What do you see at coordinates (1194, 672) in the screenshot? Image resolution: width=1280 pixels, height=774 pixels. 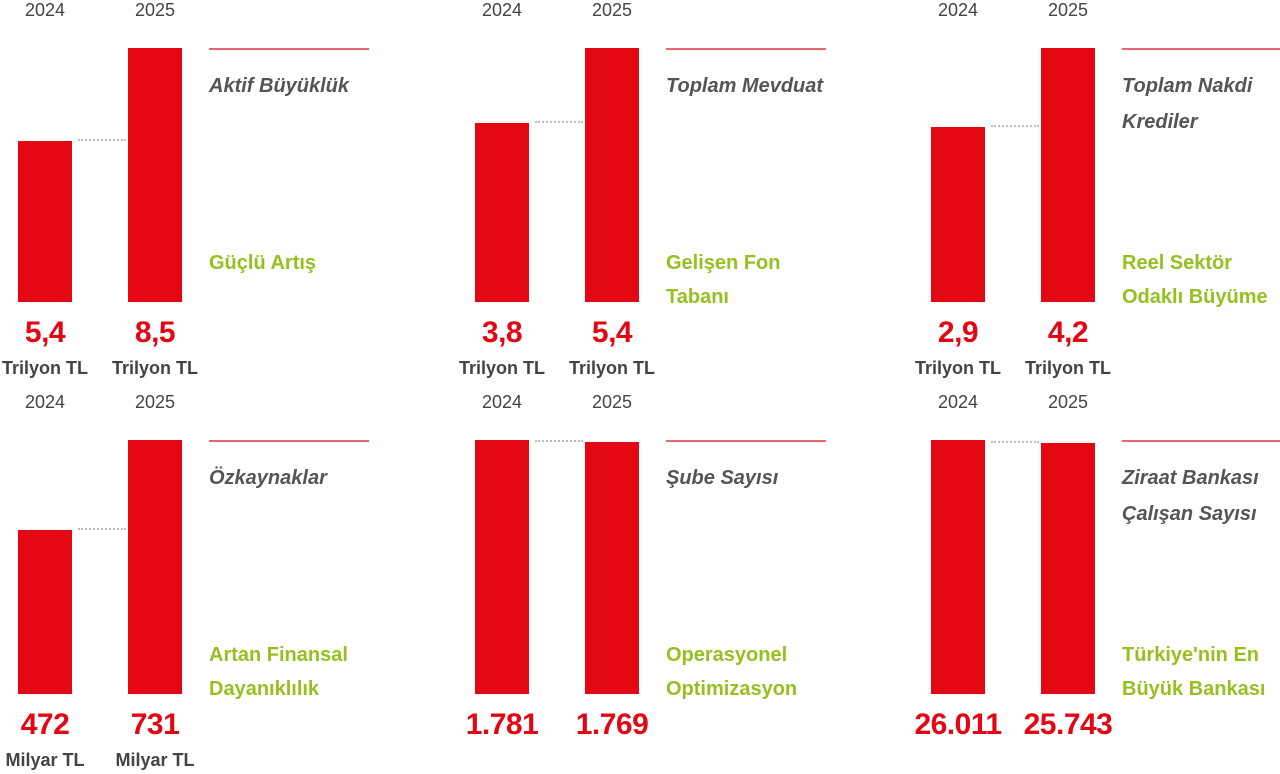 I see `chart-subtitle: Türkiye'nin En Büyük Bankası` at bounding box center [1194, 672].